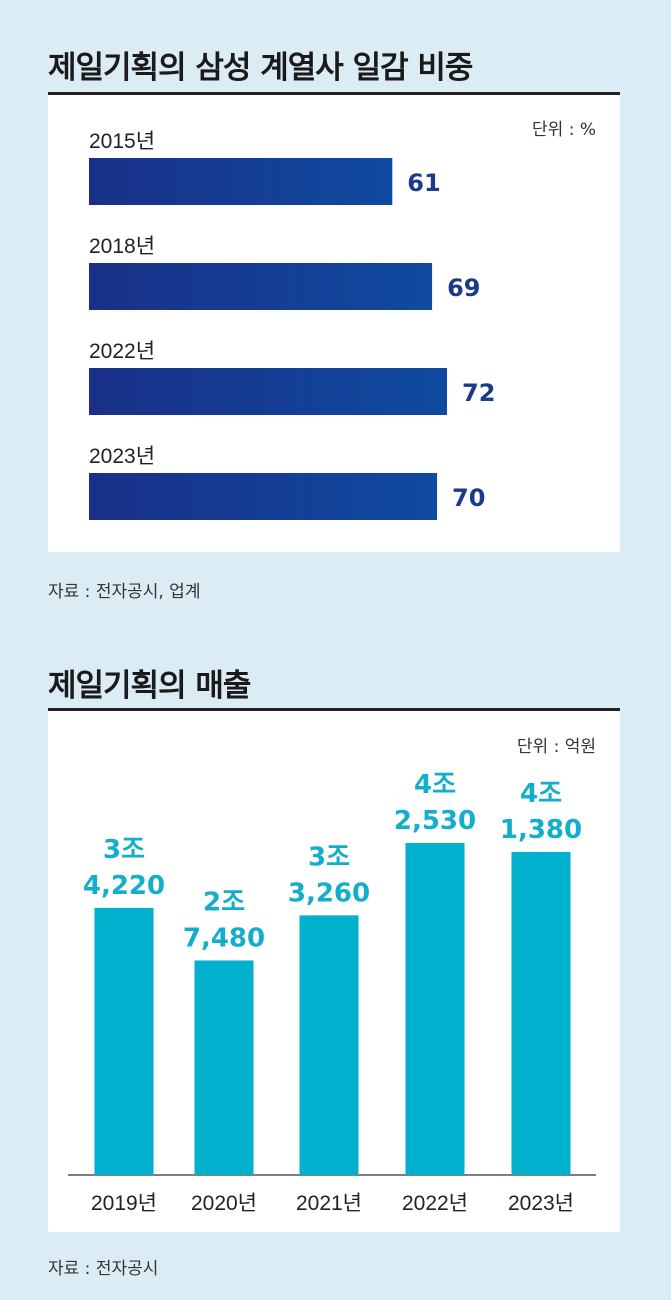  I want to click on category-label: 2015년, so click(122, 141).